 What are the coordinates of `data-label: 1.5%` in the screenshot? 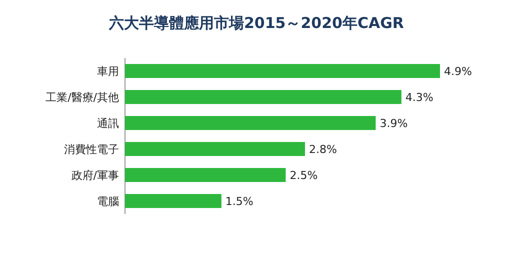 It's located at (239, 201).